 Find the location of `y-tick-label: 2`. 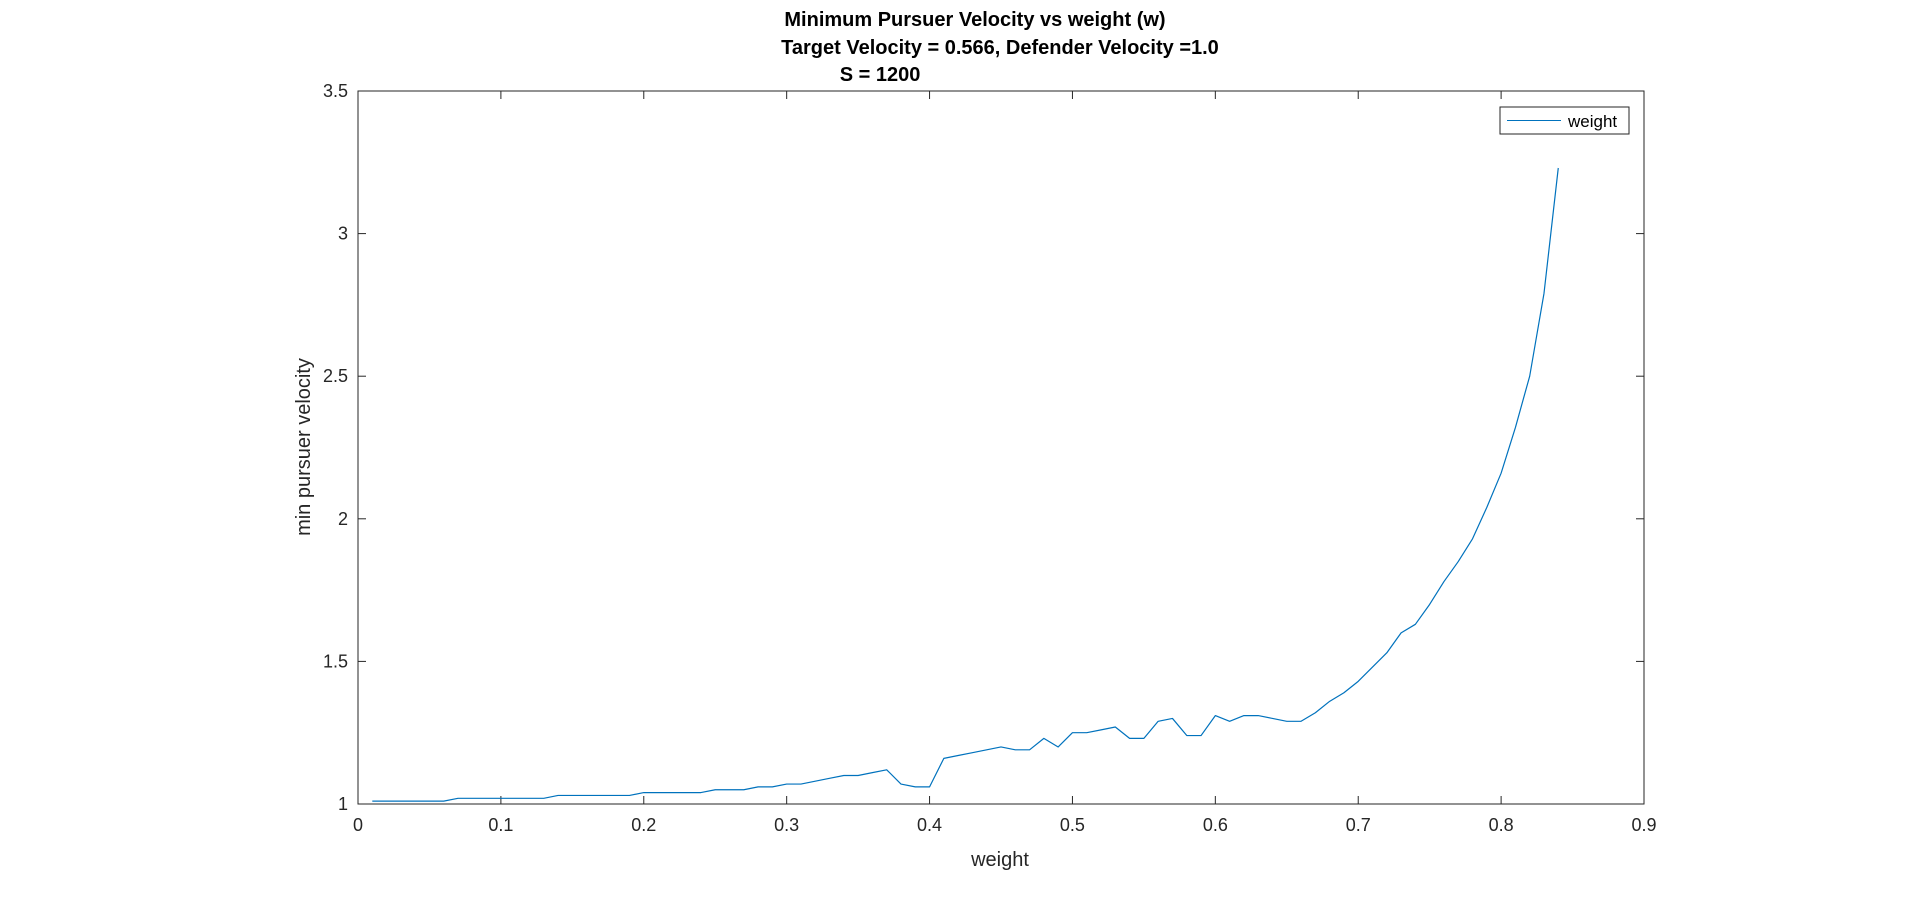

y-tick-label: 2 is located at coordinates (343, 519).